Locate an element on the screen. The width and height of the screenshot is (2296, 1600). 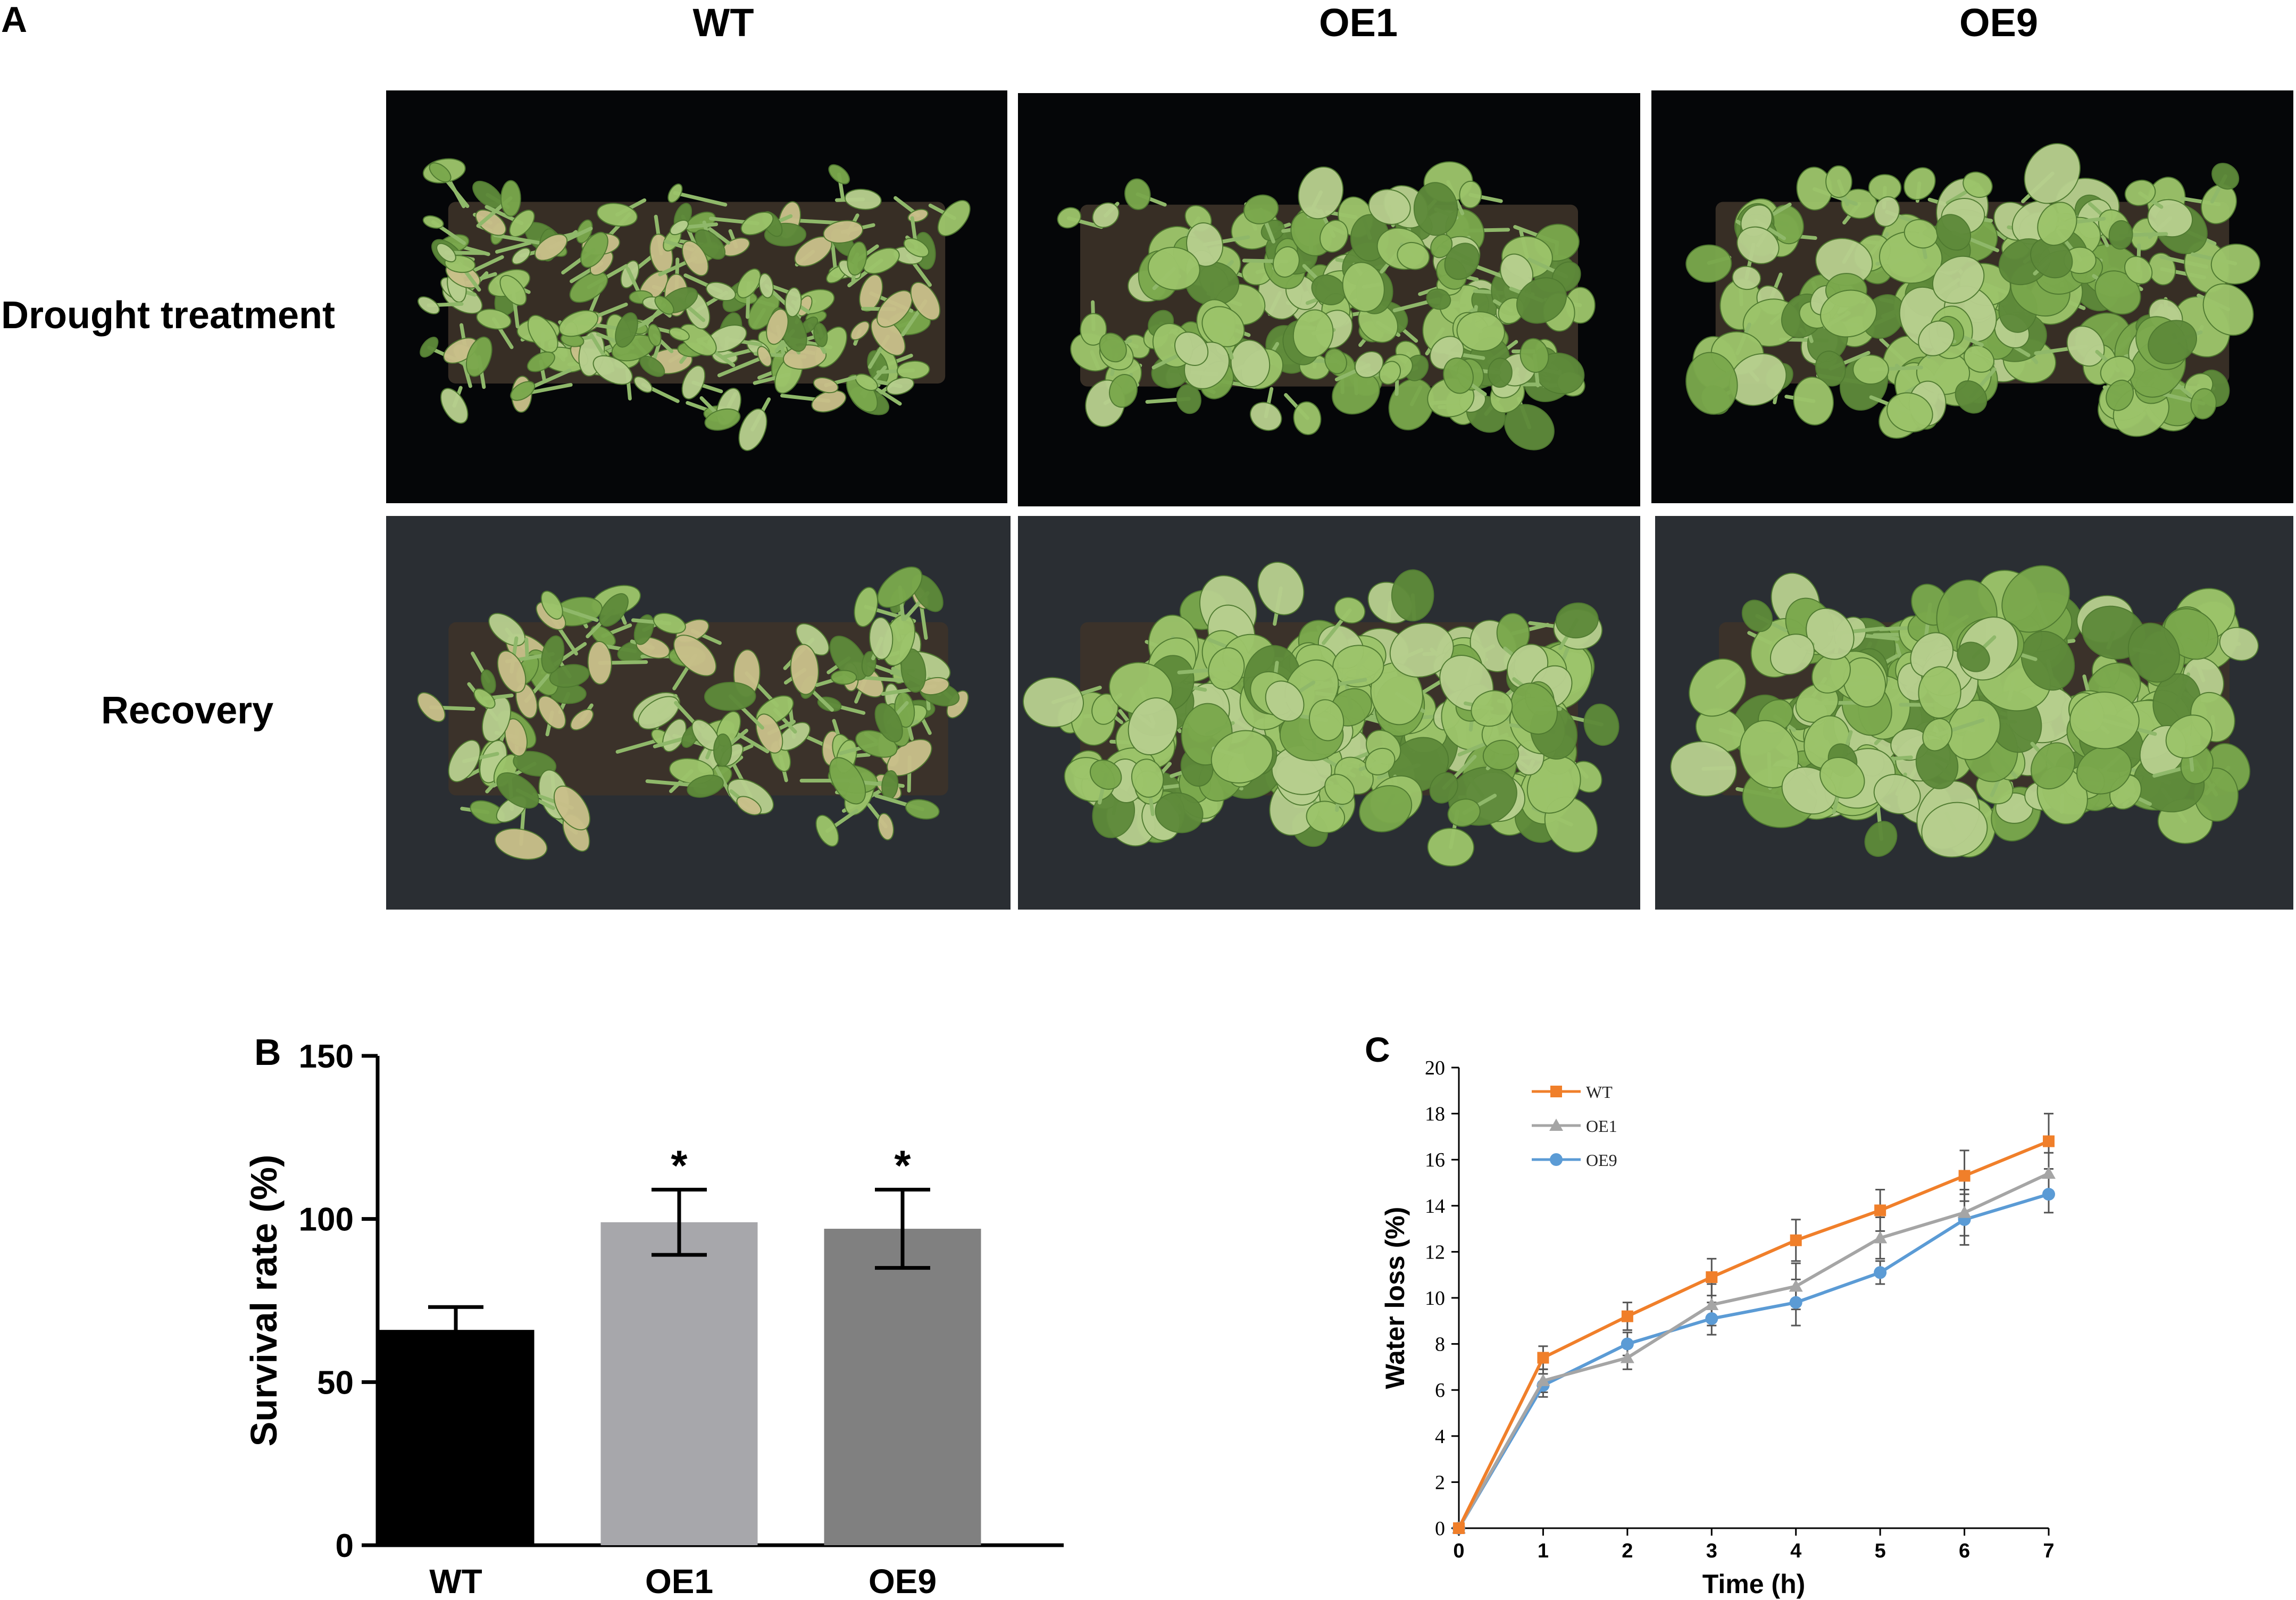
photo-wt-recovery is located at coordinates (698, 713).